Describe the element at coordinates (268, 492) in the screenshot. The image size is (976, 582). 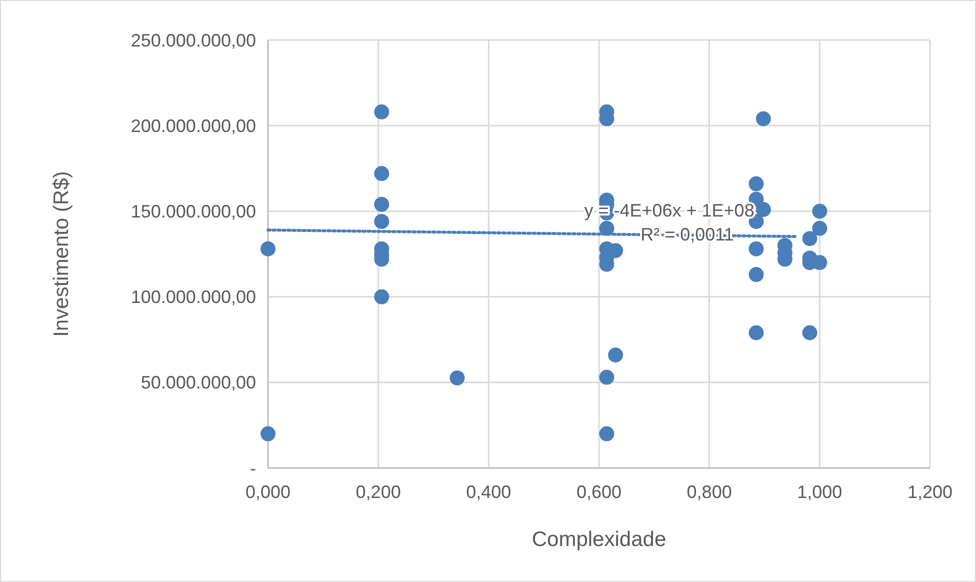
I see `x-tick-label: 0,000` at that location.